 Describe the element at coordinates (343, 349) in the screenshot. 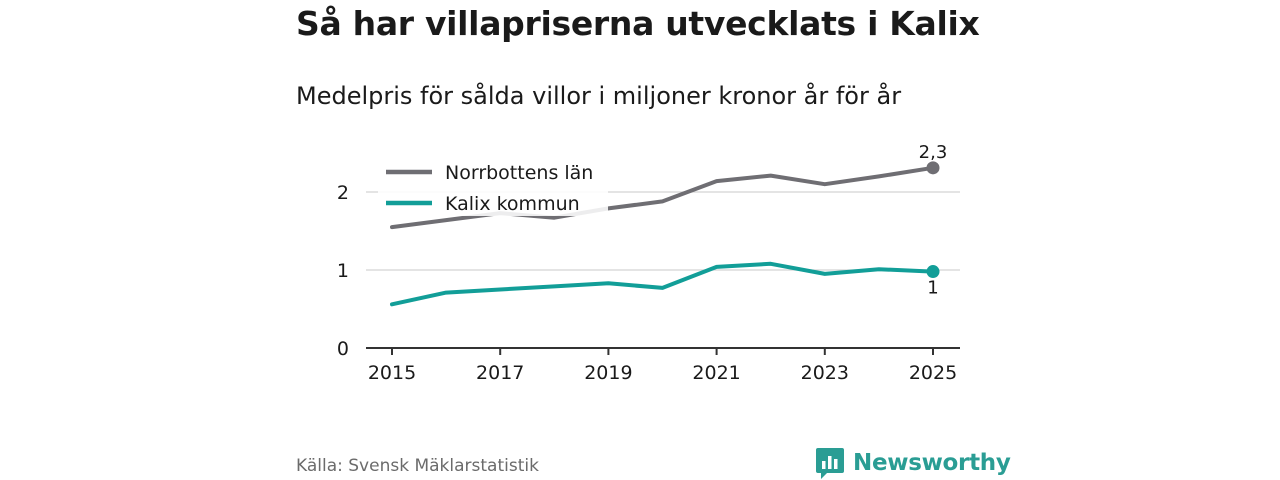

I see `y-tick-label-0: 0` at that location.